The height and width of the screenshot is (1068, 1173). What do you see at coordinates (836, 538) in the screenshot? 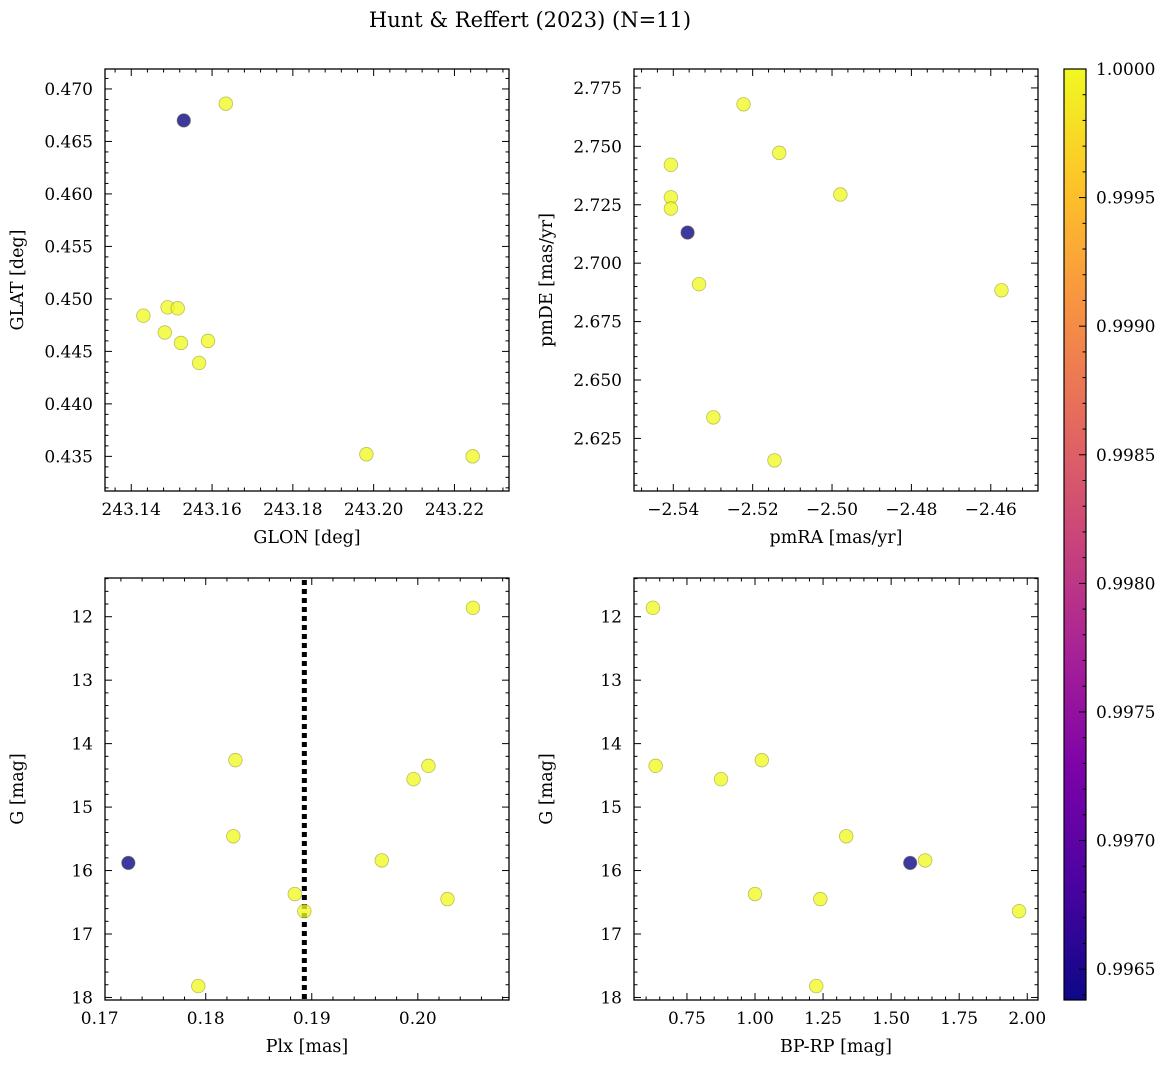
I see `x-axis-label: pmRA [mas/yr]` at bounding box center [836, 538].